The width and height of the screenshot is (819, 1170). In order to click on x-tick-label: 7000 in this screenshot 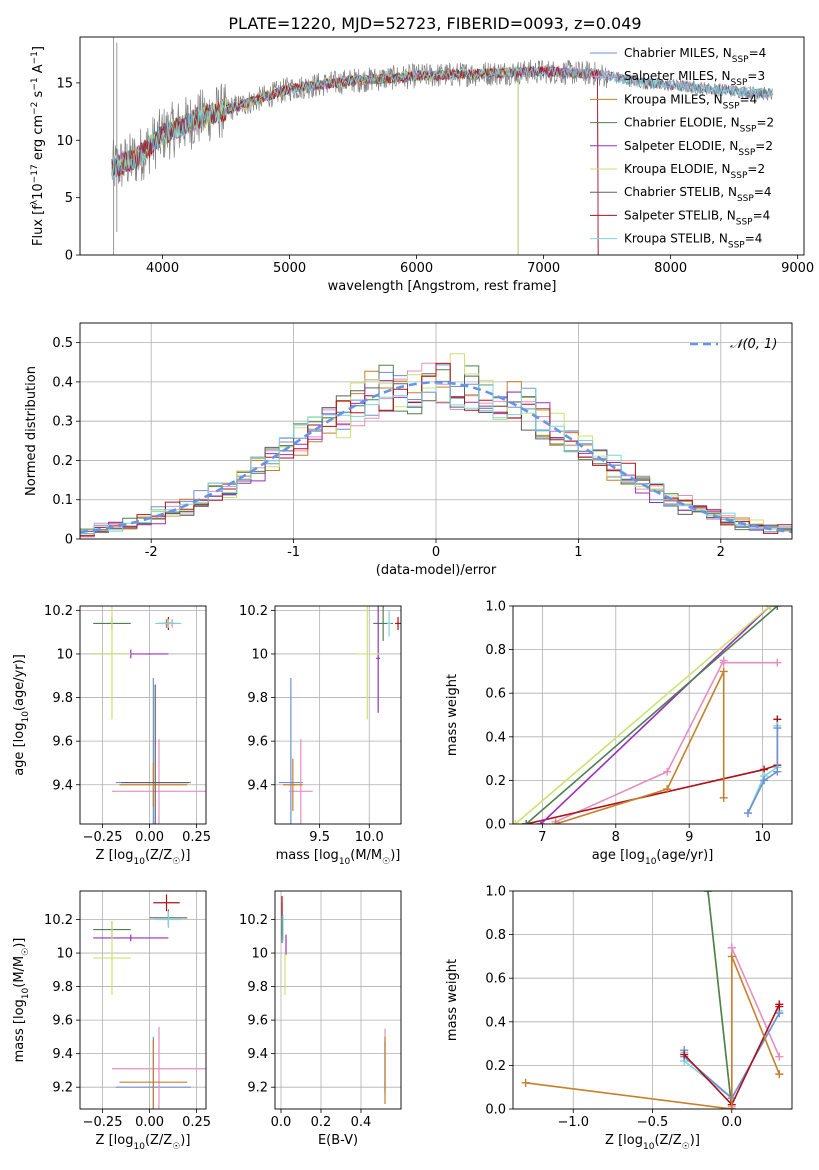, I will do `click(543, 268)`.